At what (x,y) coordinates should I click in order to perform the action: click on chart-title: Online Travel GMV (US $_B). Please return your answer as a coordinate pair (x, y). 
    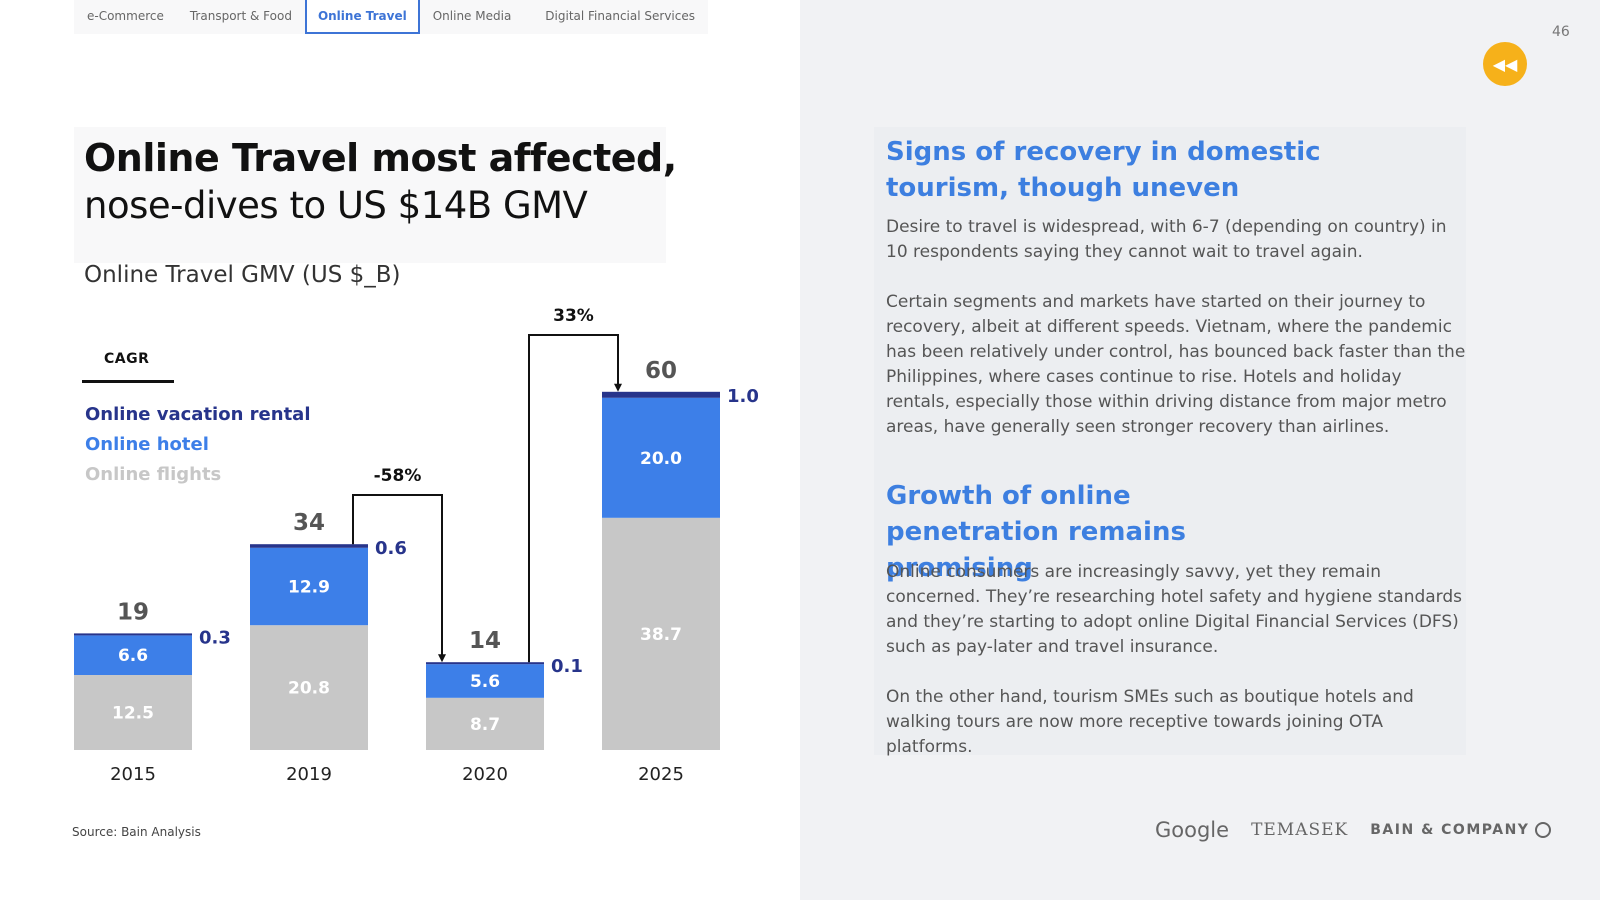
    Looking at the image, I should click on (242, 275).